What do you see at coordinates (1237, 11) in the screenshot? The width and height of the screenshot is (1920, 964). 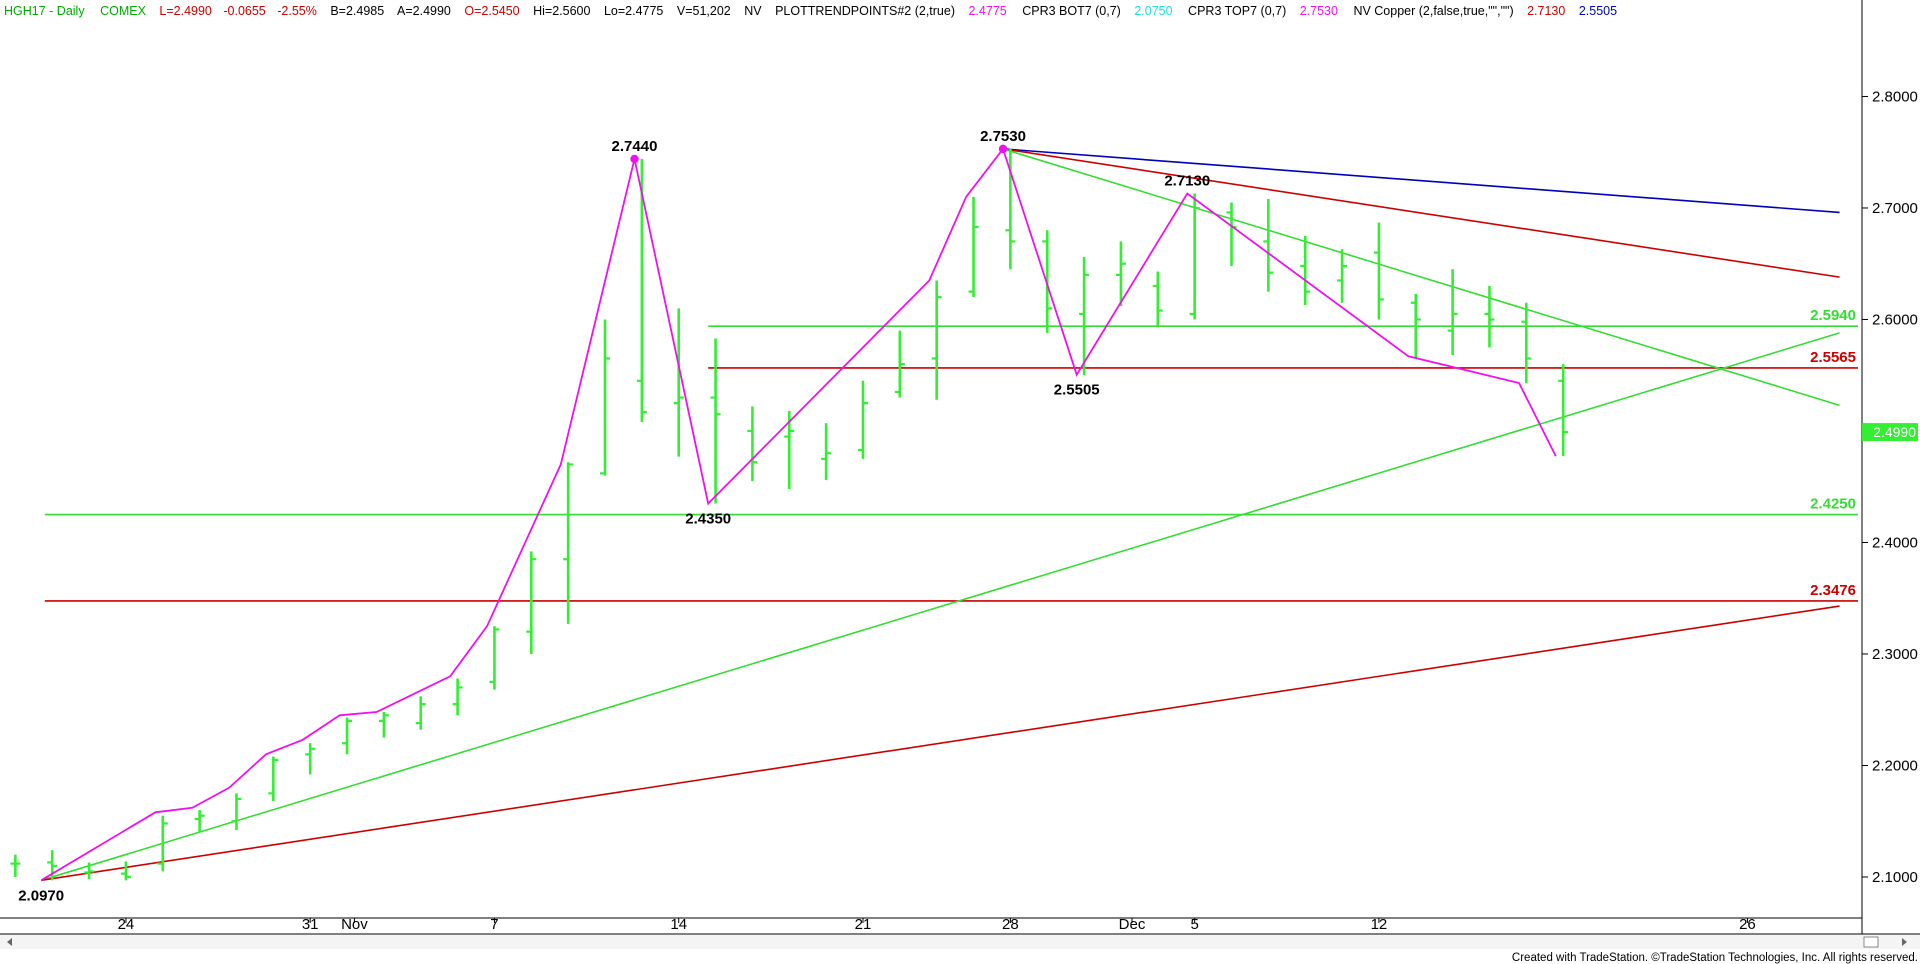 I see `header-study3-name: CPR3 TOP7 (0,7)` at bounding box center [1237, 11].